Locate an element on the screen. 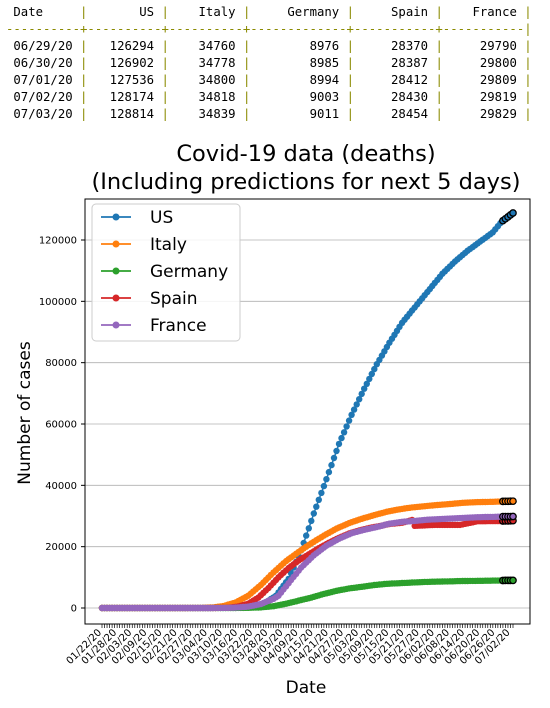 The image size is (550, 708). chart-title-line1: Covid-19 data (deaths) is located at coordinates (305, 154).